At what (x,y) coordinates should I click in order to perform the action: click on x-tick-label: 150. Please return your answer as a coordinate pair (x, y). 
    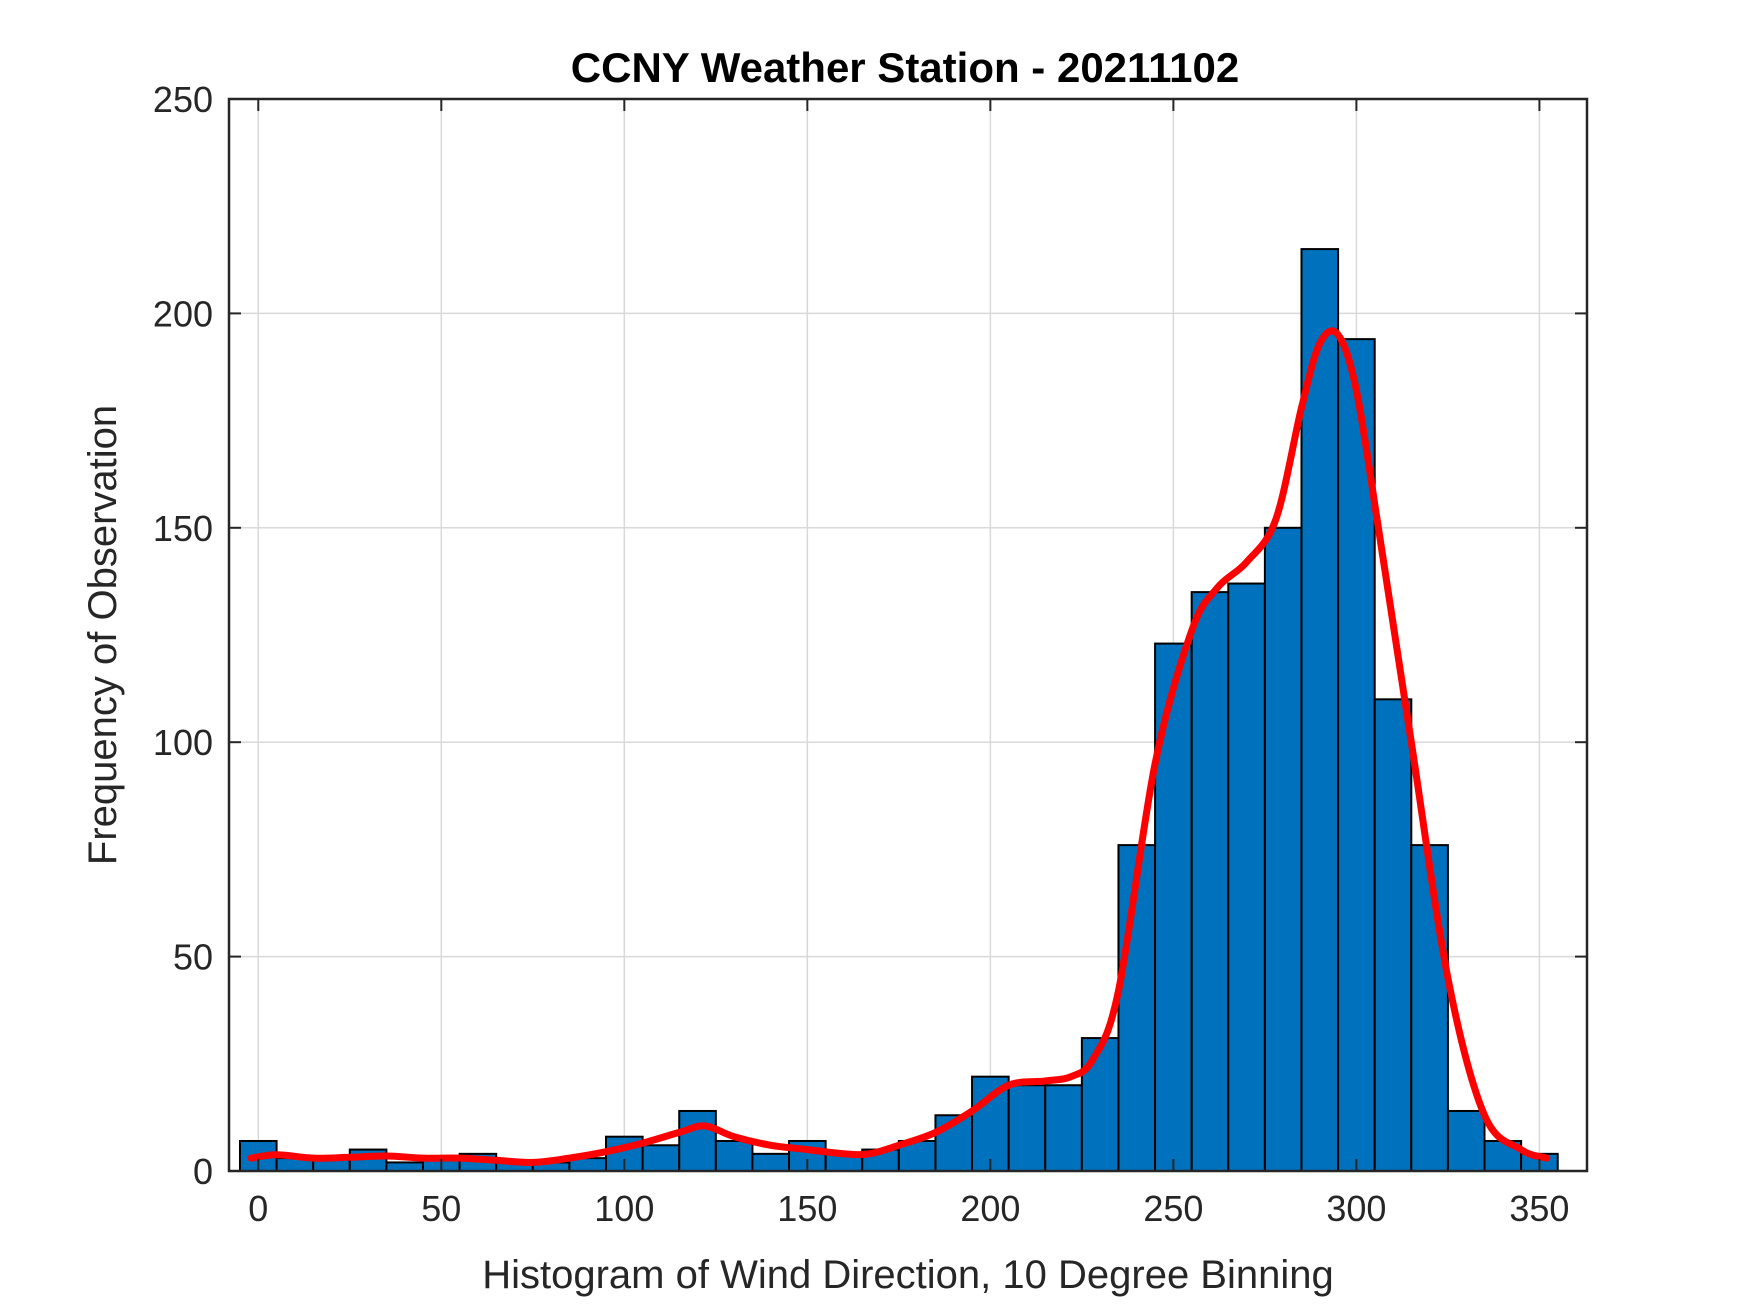
    Looking at the image, I should click on (807, 1208).